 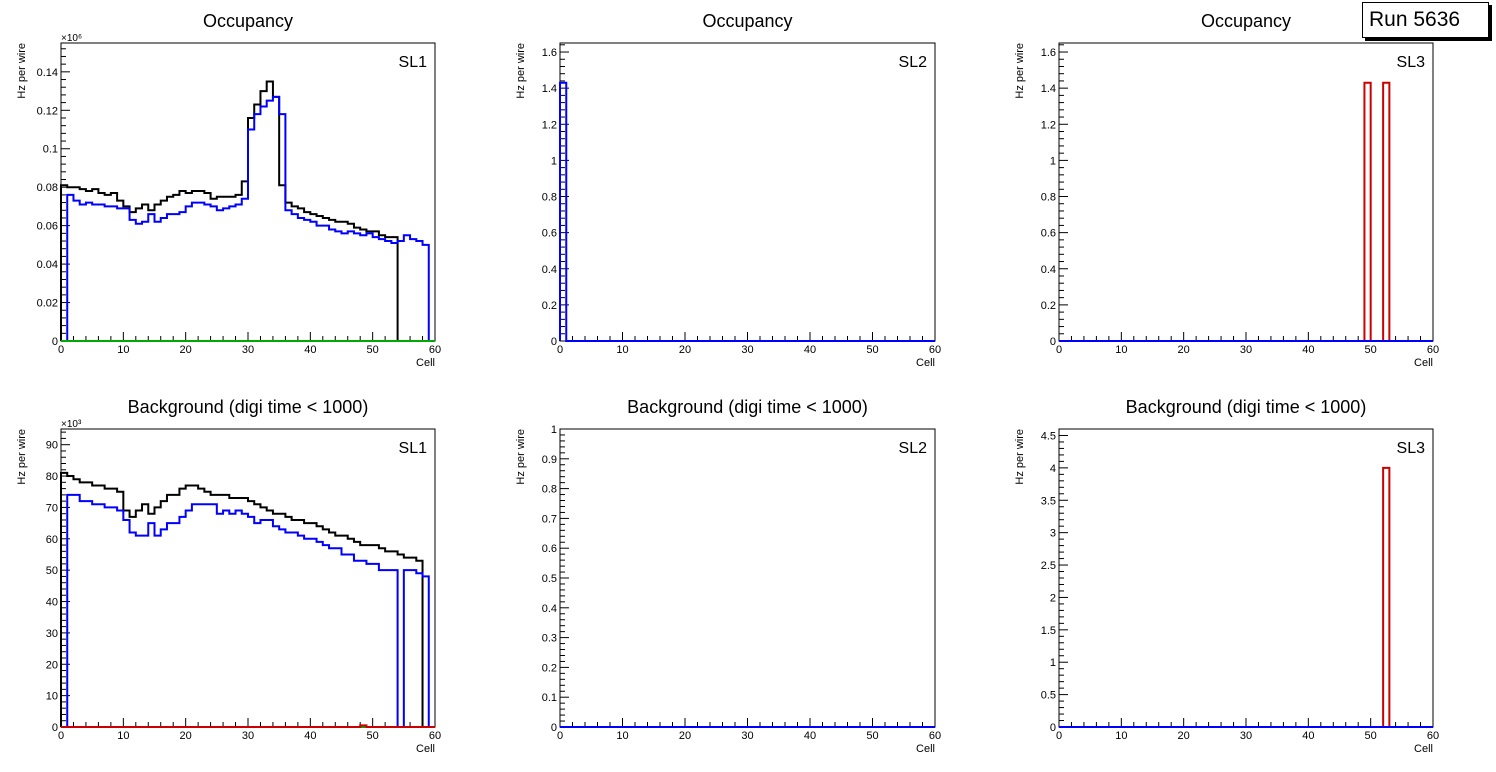 What do you see at coordinates (1246, 211) in the screenshot?
I see `histogram-series-noisy` at bounding box center [1246, 211].